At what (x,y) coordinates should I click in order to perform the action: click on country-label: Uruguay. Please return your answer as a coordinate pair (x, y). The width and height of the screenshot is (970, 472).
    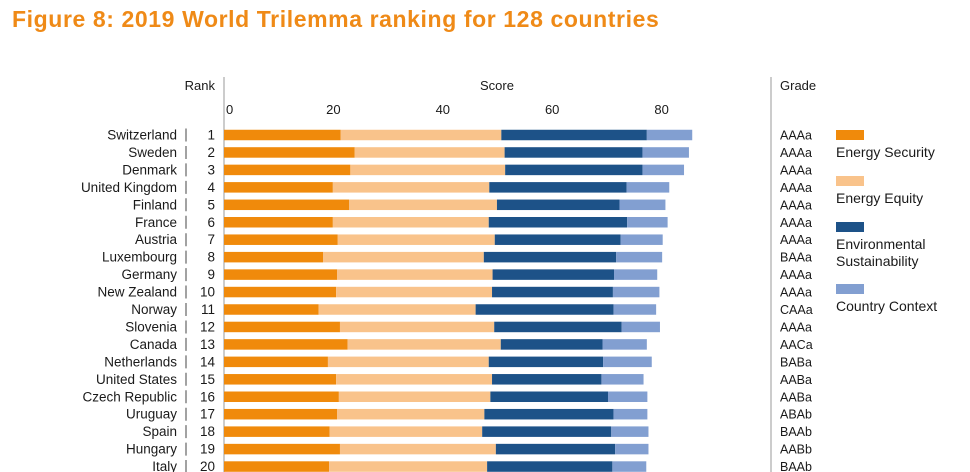
    Looking at the image, I should click on (151, 414).